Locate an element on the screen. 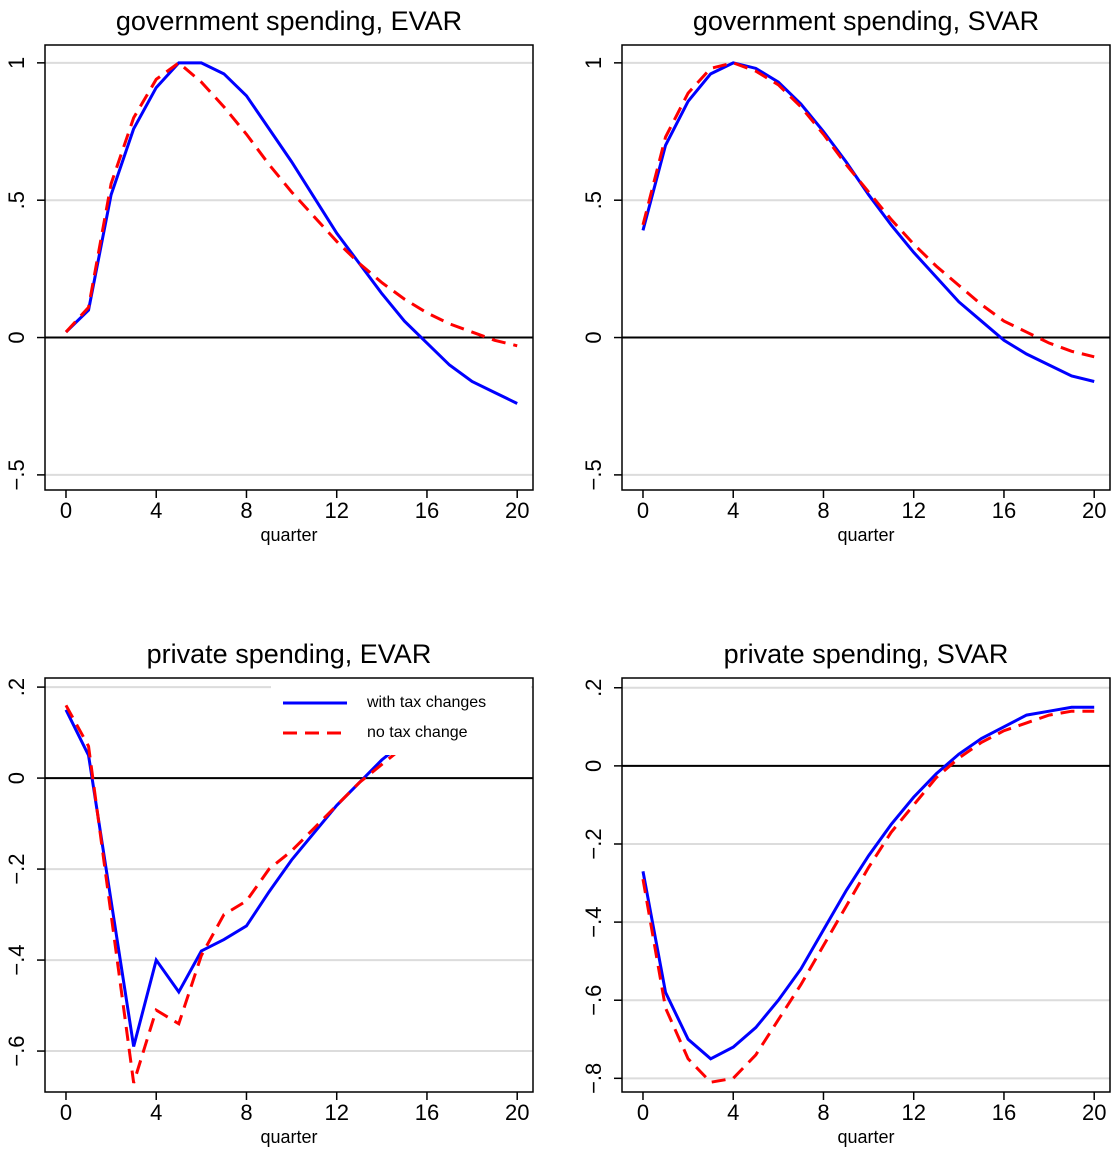  legend-label: no tax change is located at coordinates (417, 732).